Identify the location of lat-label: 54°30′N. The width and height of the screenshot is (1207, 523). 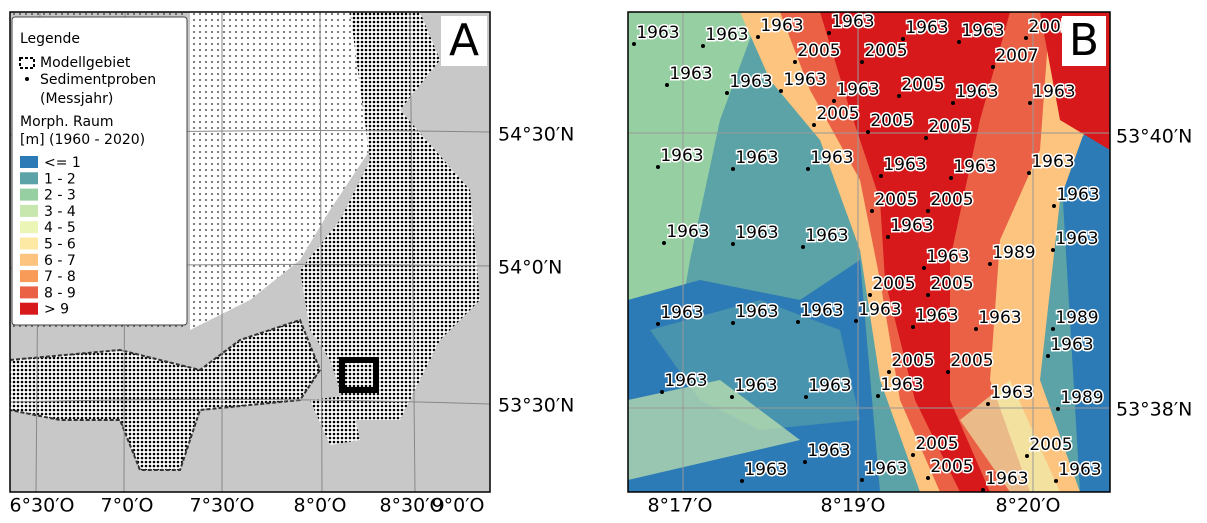
(536, 135).